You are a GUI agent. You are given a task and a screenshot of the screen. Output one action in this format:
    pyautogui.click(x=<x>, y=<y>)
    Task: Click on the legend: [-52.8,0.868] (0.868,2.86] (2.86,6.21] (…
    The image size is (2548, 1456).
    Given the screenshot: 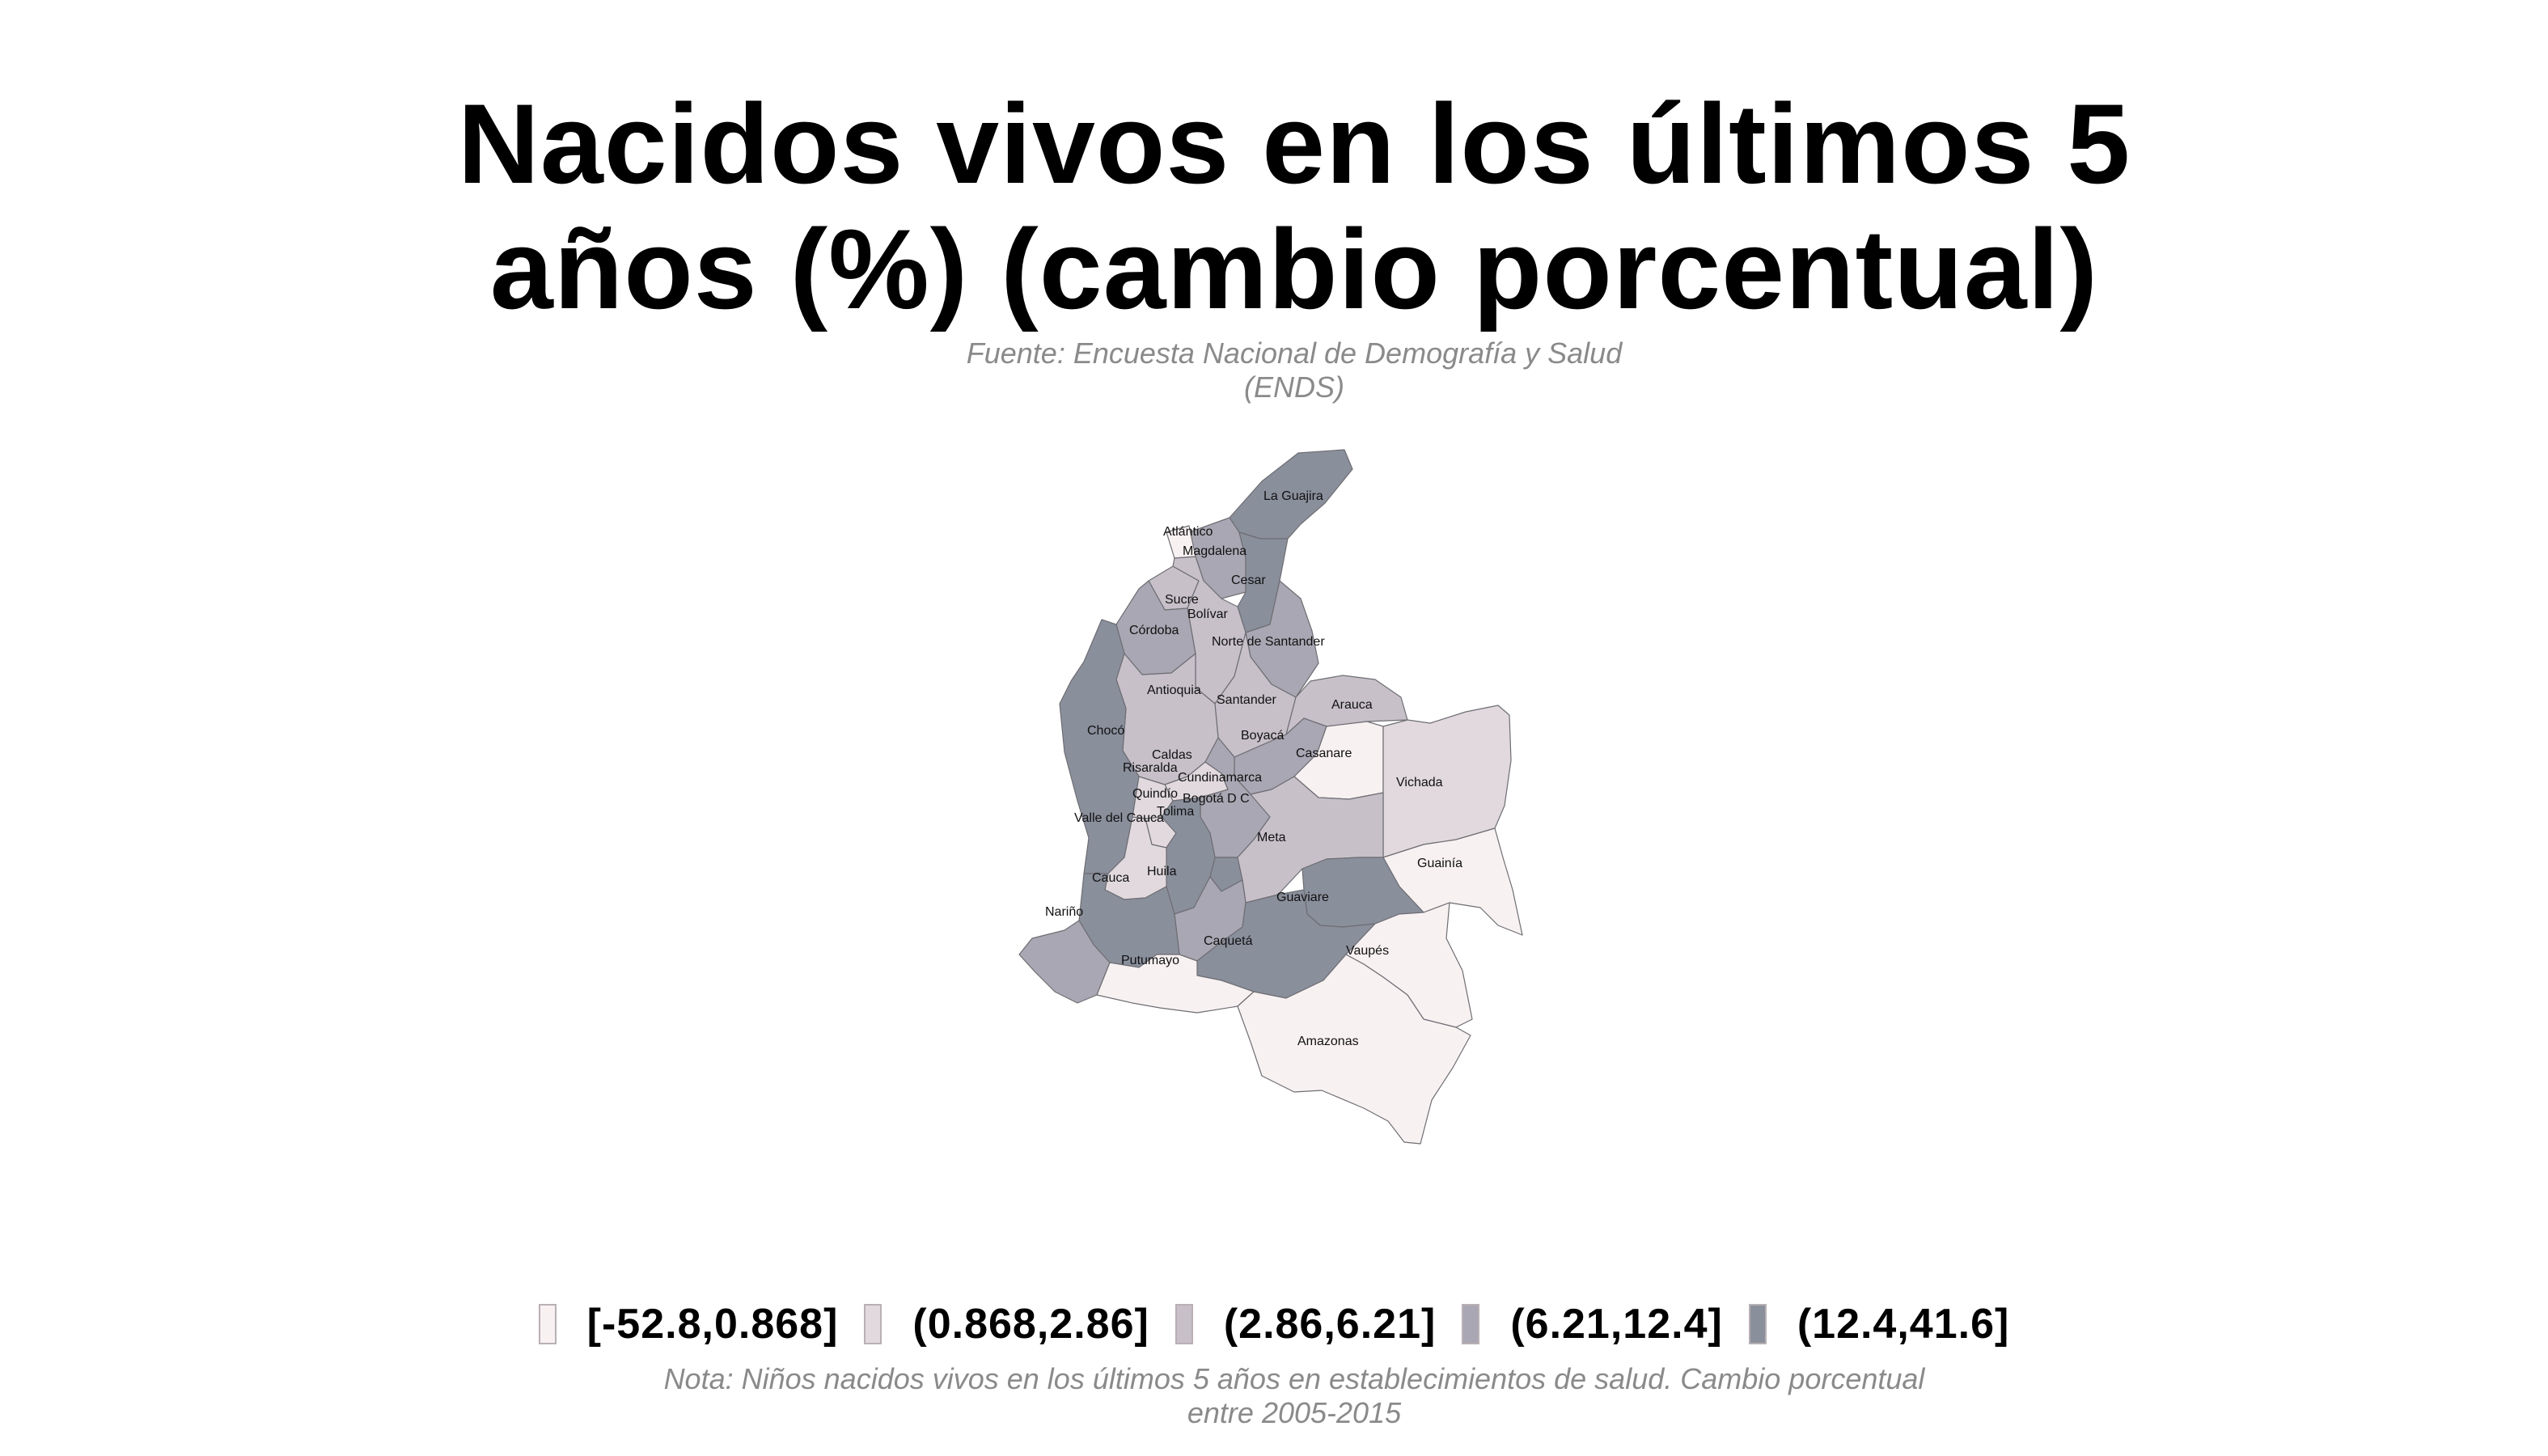 What is the action you would take?
    pyautogui.click(x=1274, y=1324)
    